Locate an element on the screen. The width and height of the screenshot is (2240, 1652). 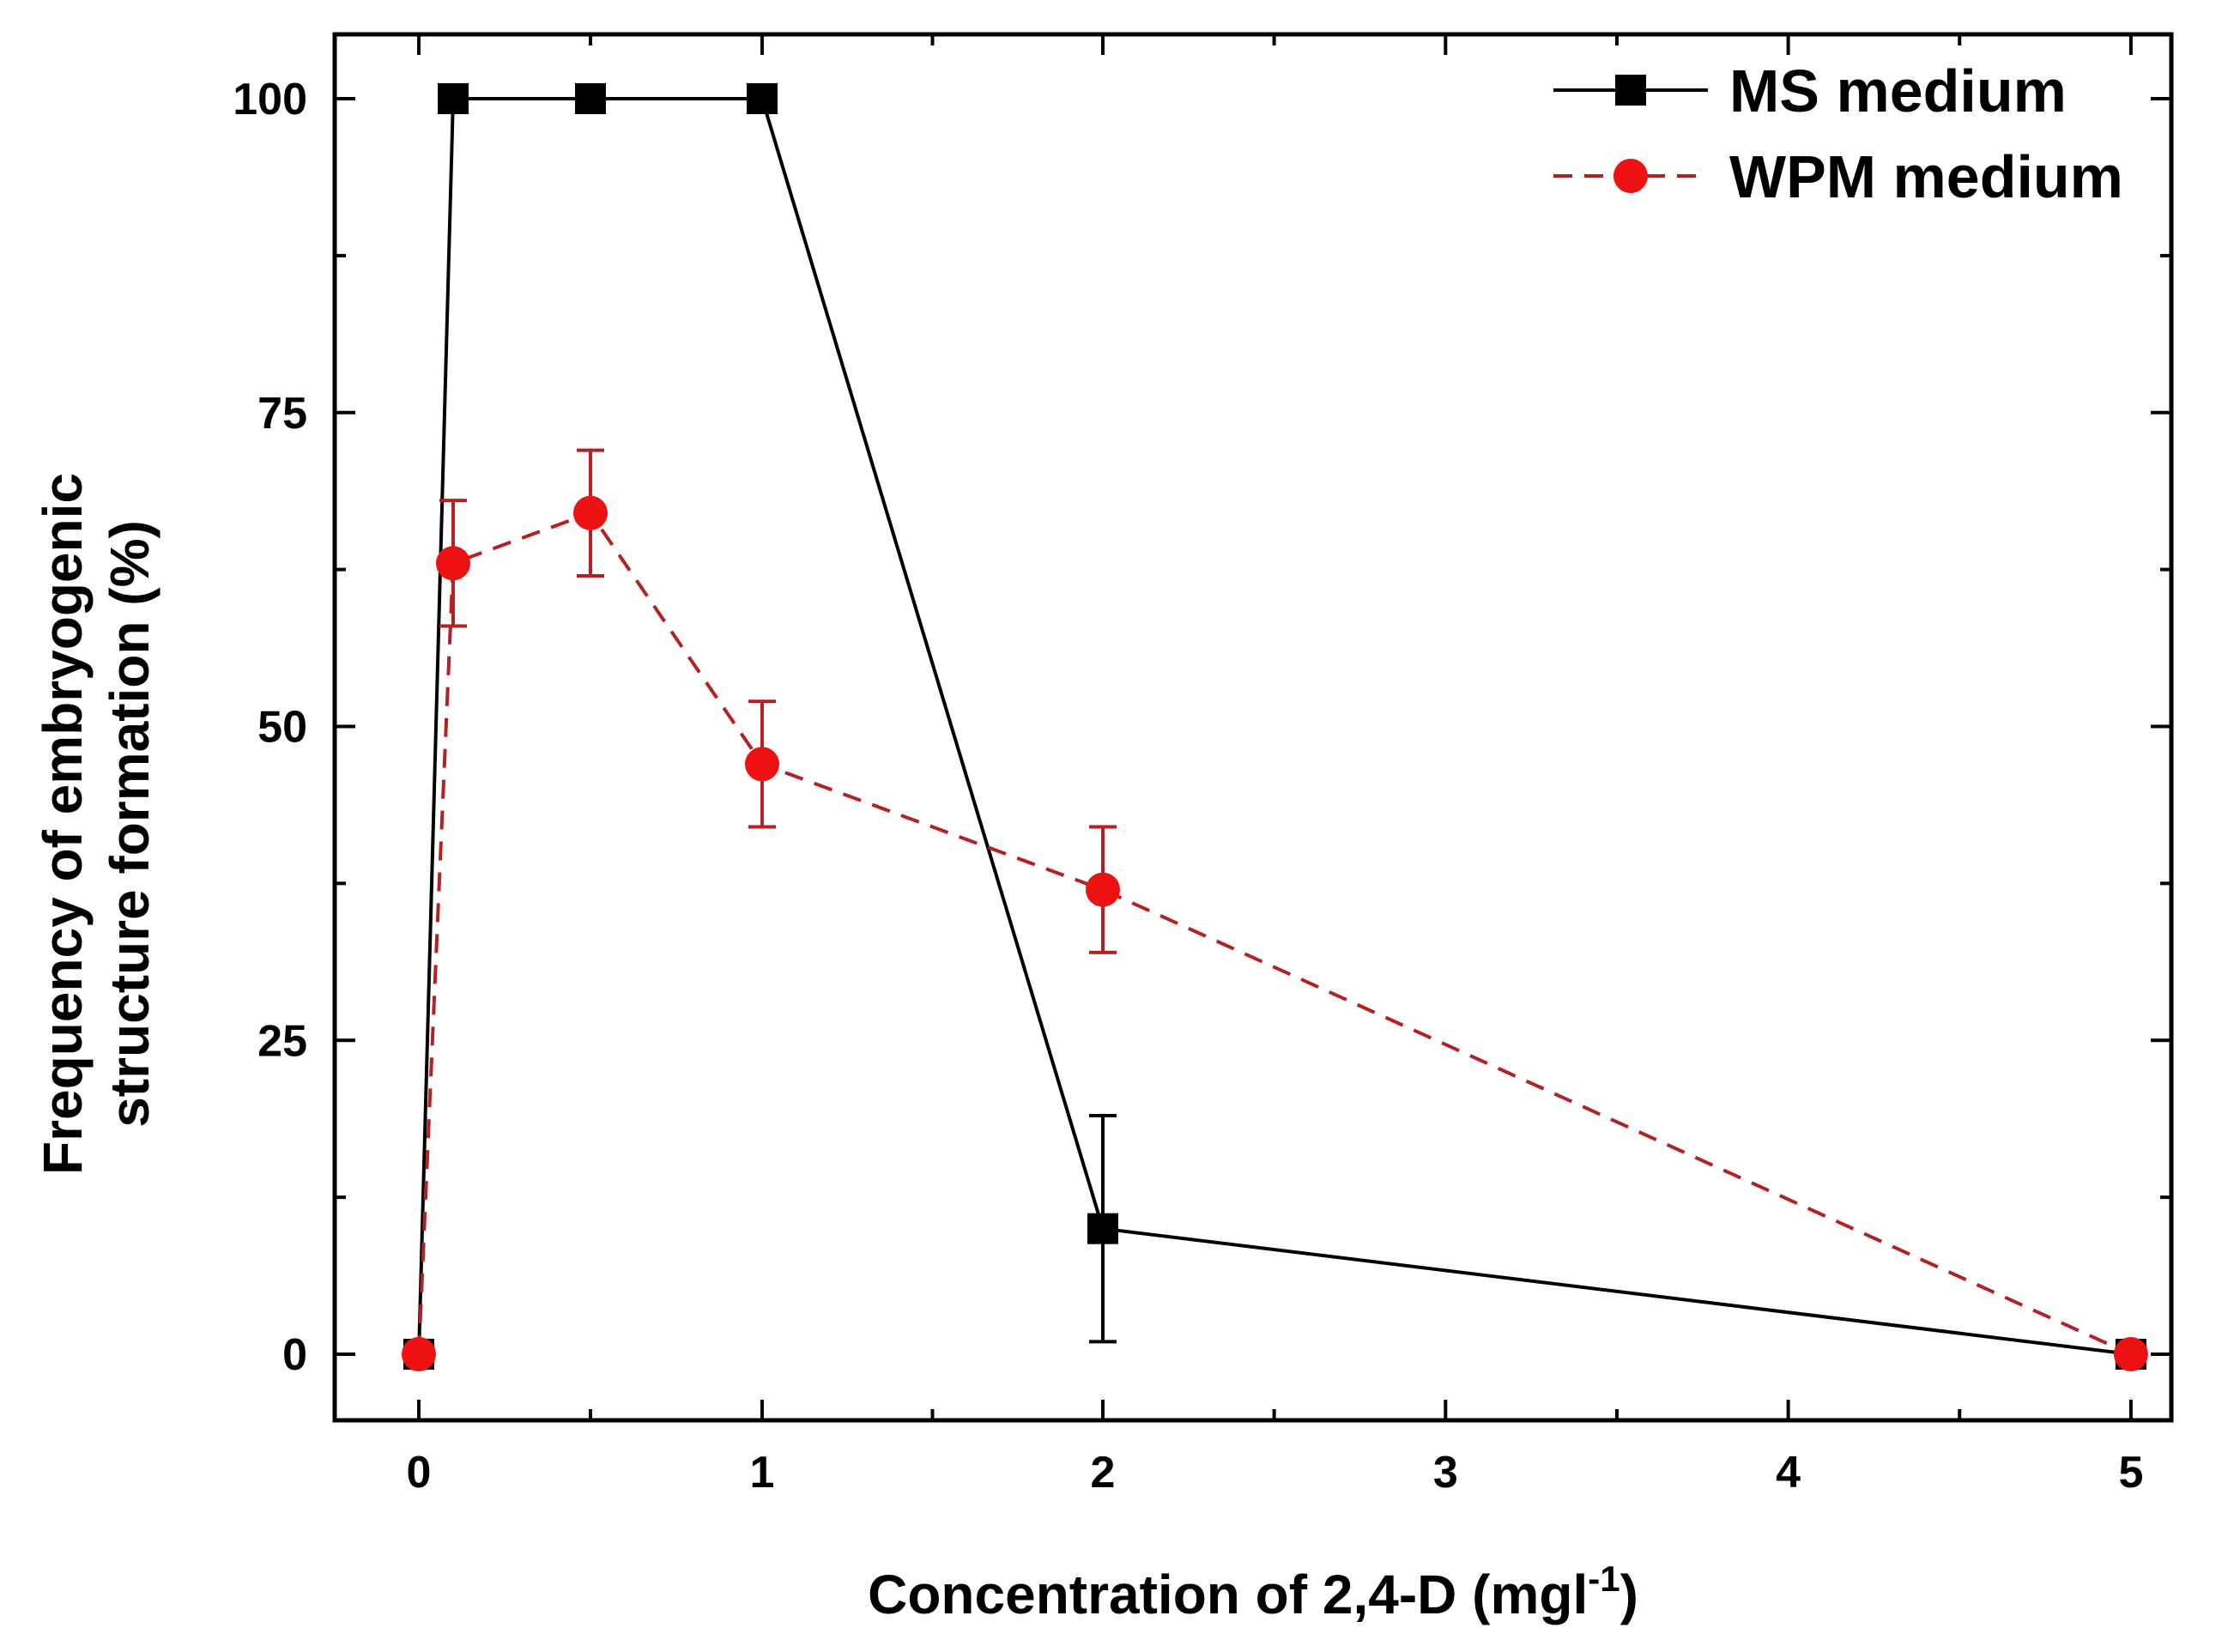
legend: MS medium WPM medium is located at coordinates (1838, 133).